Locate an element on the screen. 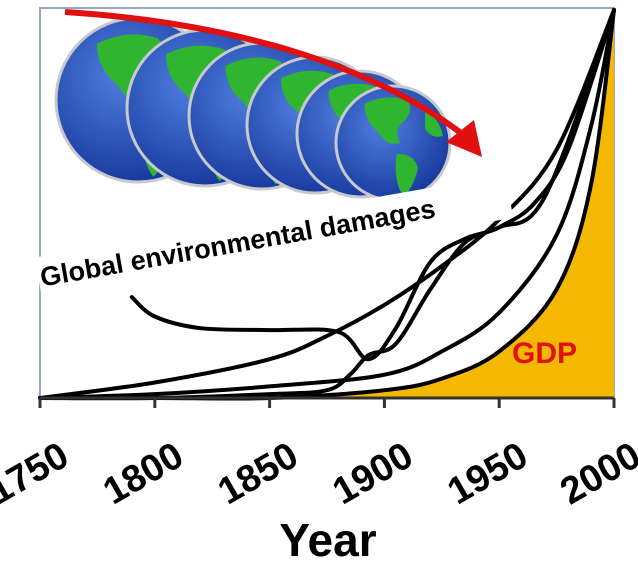 This screenshot has width=638, height=575. gdp-area-label: GDP is located at coordinates (544, 353).